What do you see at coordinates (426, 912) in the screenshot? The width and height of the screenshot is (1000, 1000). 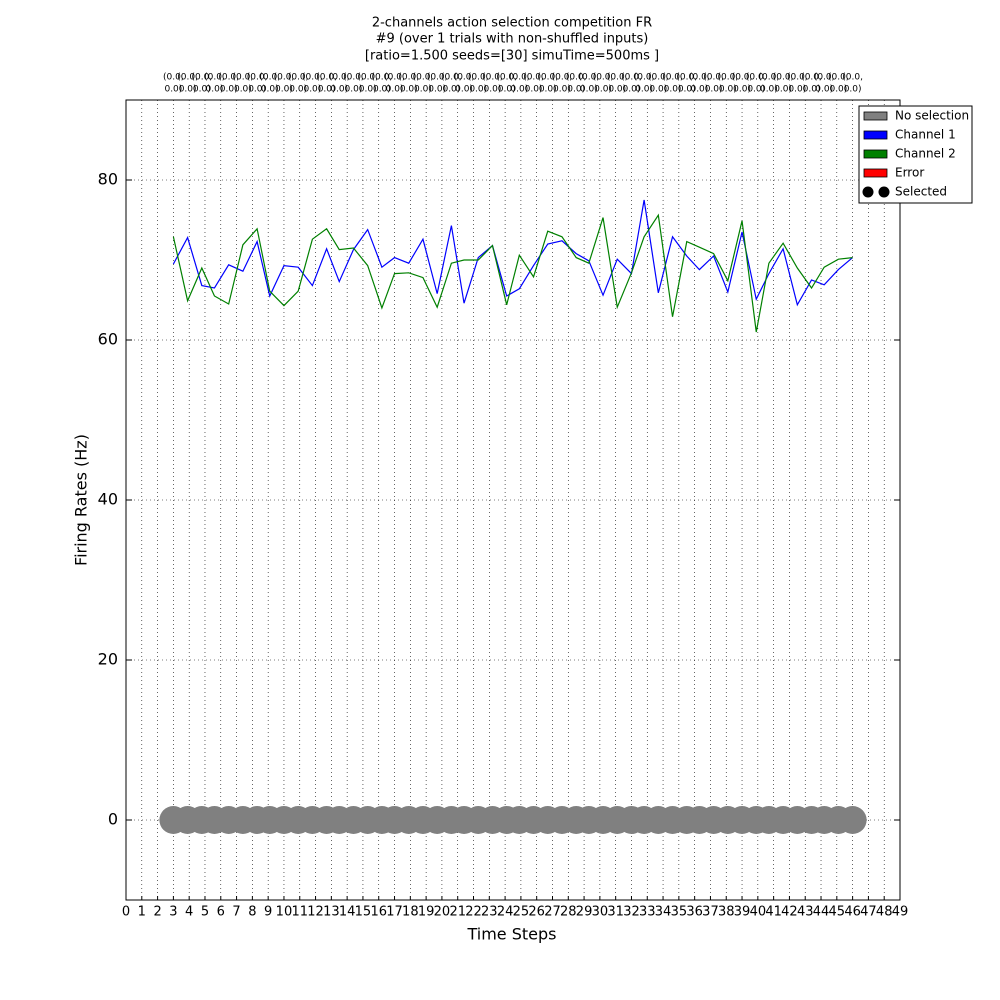 I see `x-tick-label: 19` at bounding box center [426, 912].